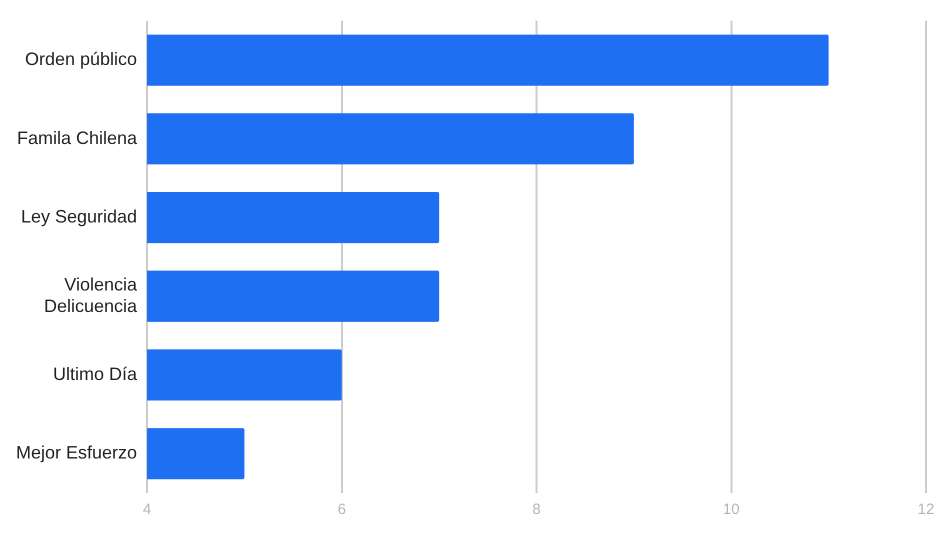  I want to click on x-tick-label: 8, so click(536, 509).